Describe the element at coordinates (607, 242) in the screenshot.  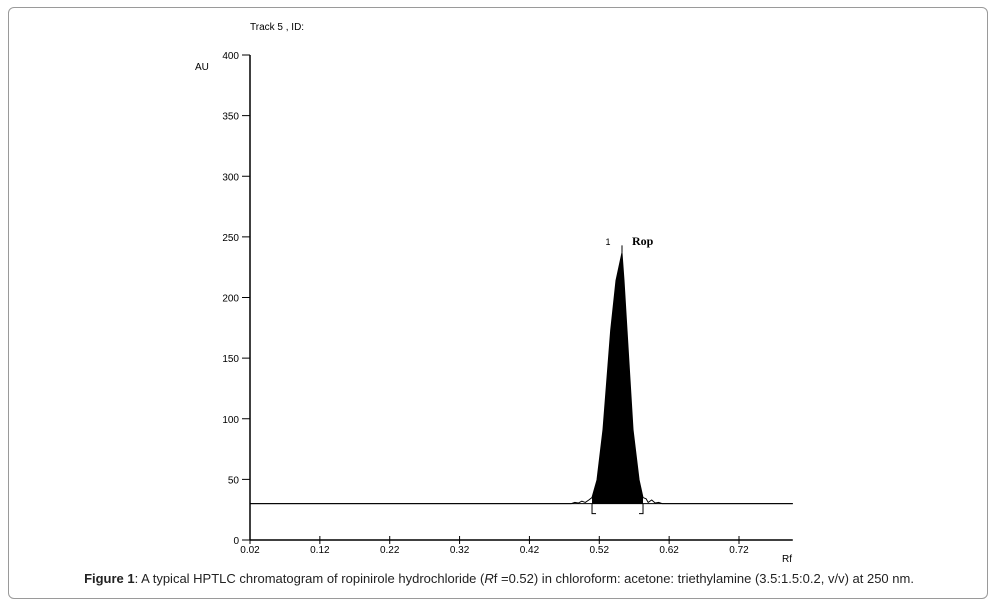
I see `peak-number: 1` at that location.